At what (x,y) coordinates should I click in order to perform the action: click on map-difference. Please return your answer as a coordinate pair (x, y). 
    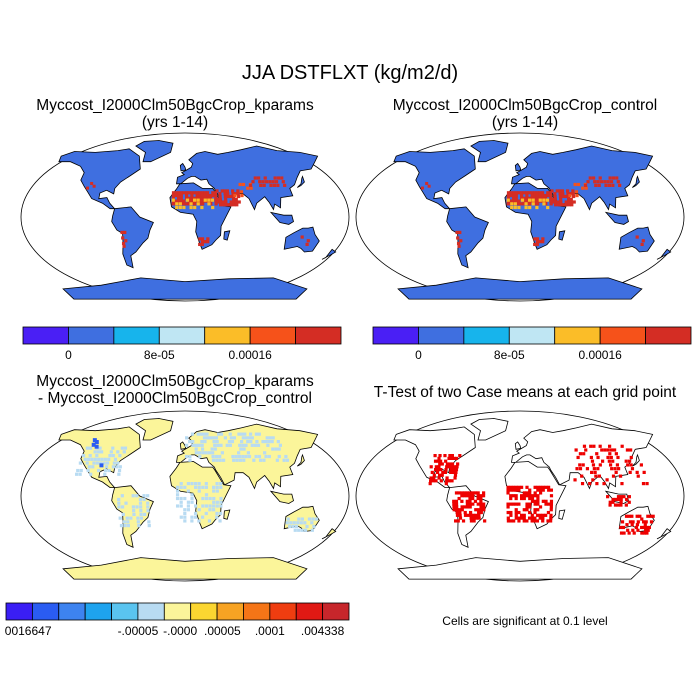
    Looking at the image, I should click on (185, 496).